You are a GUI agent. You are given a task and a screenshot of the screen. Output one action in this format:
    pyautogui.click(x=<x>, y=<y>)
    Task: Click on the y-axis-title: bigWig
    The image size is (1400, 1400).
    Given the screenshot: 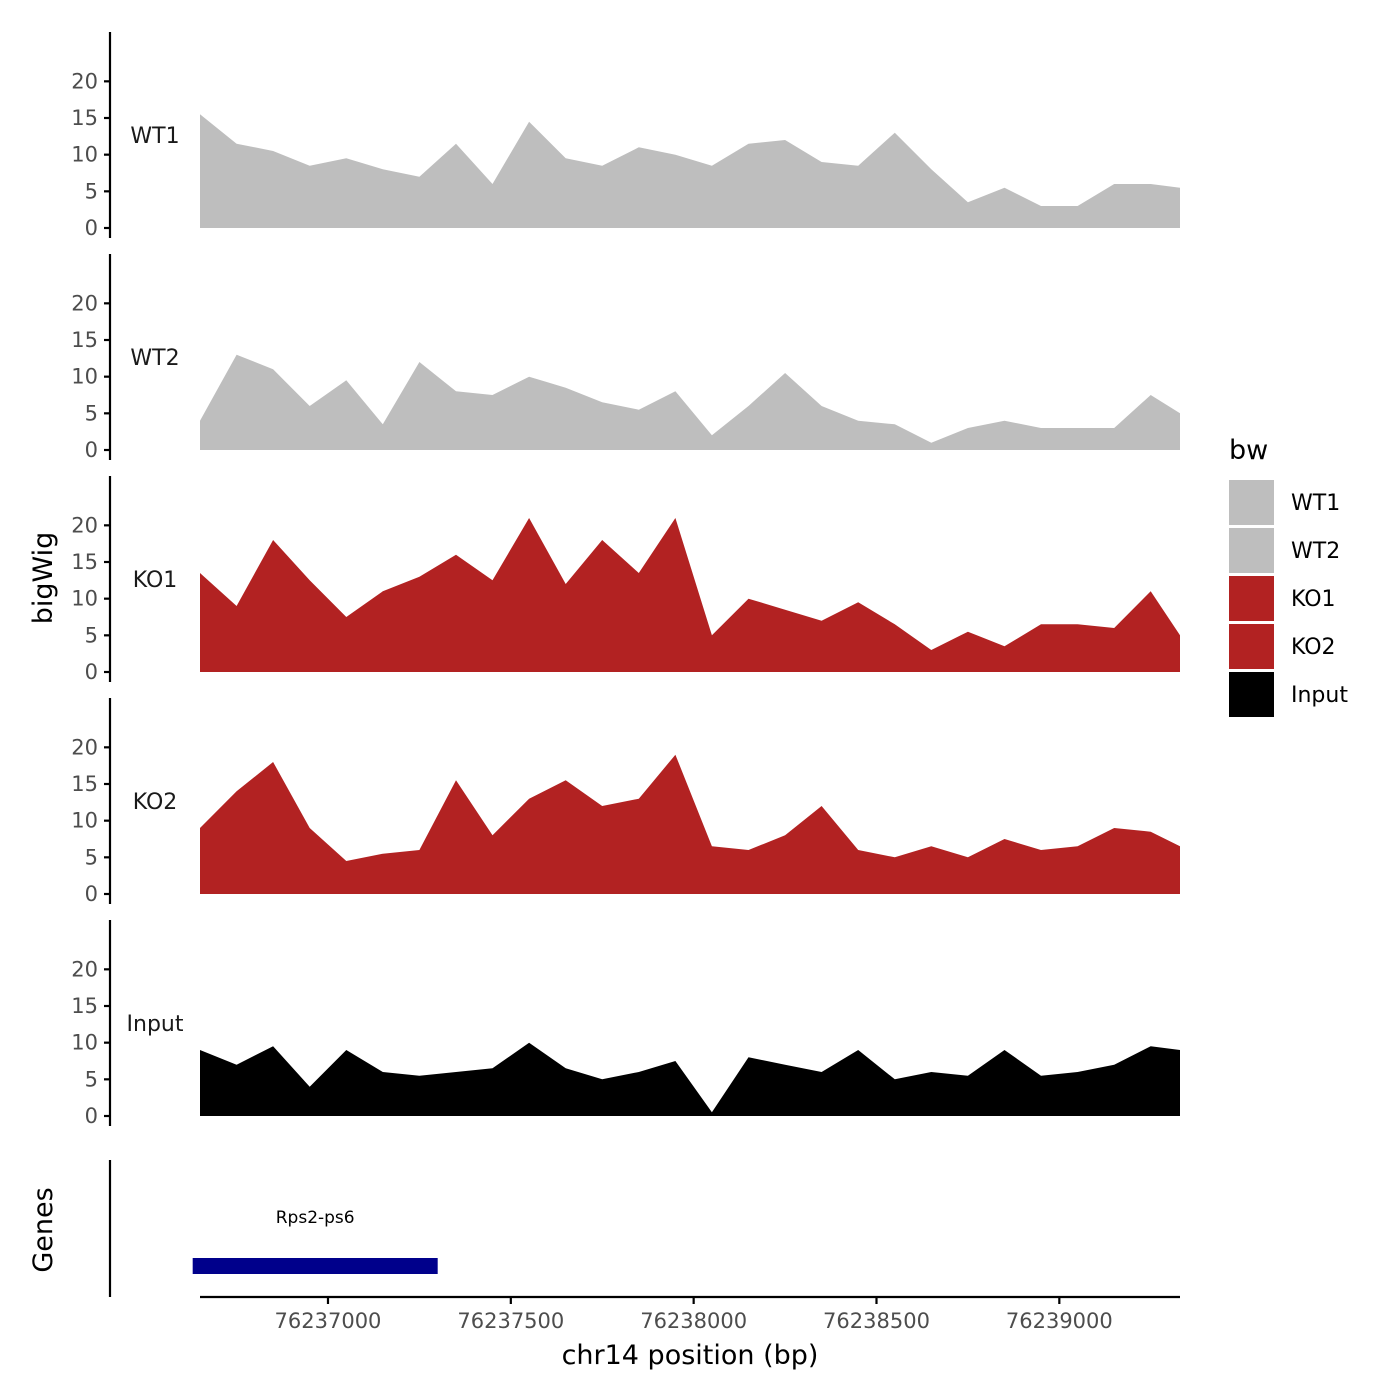 What is the action you would take?
    pyautogui.click(x=43, y=578)
    